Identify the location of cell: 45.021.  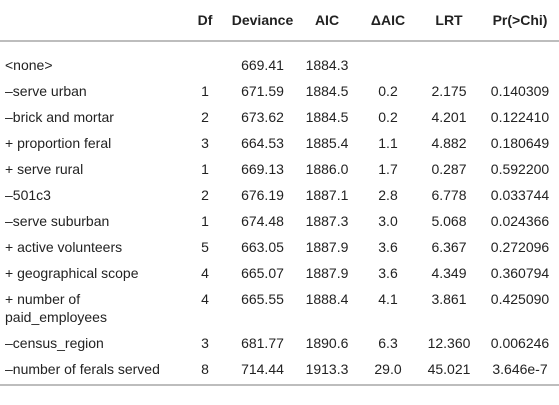
(449, 371).